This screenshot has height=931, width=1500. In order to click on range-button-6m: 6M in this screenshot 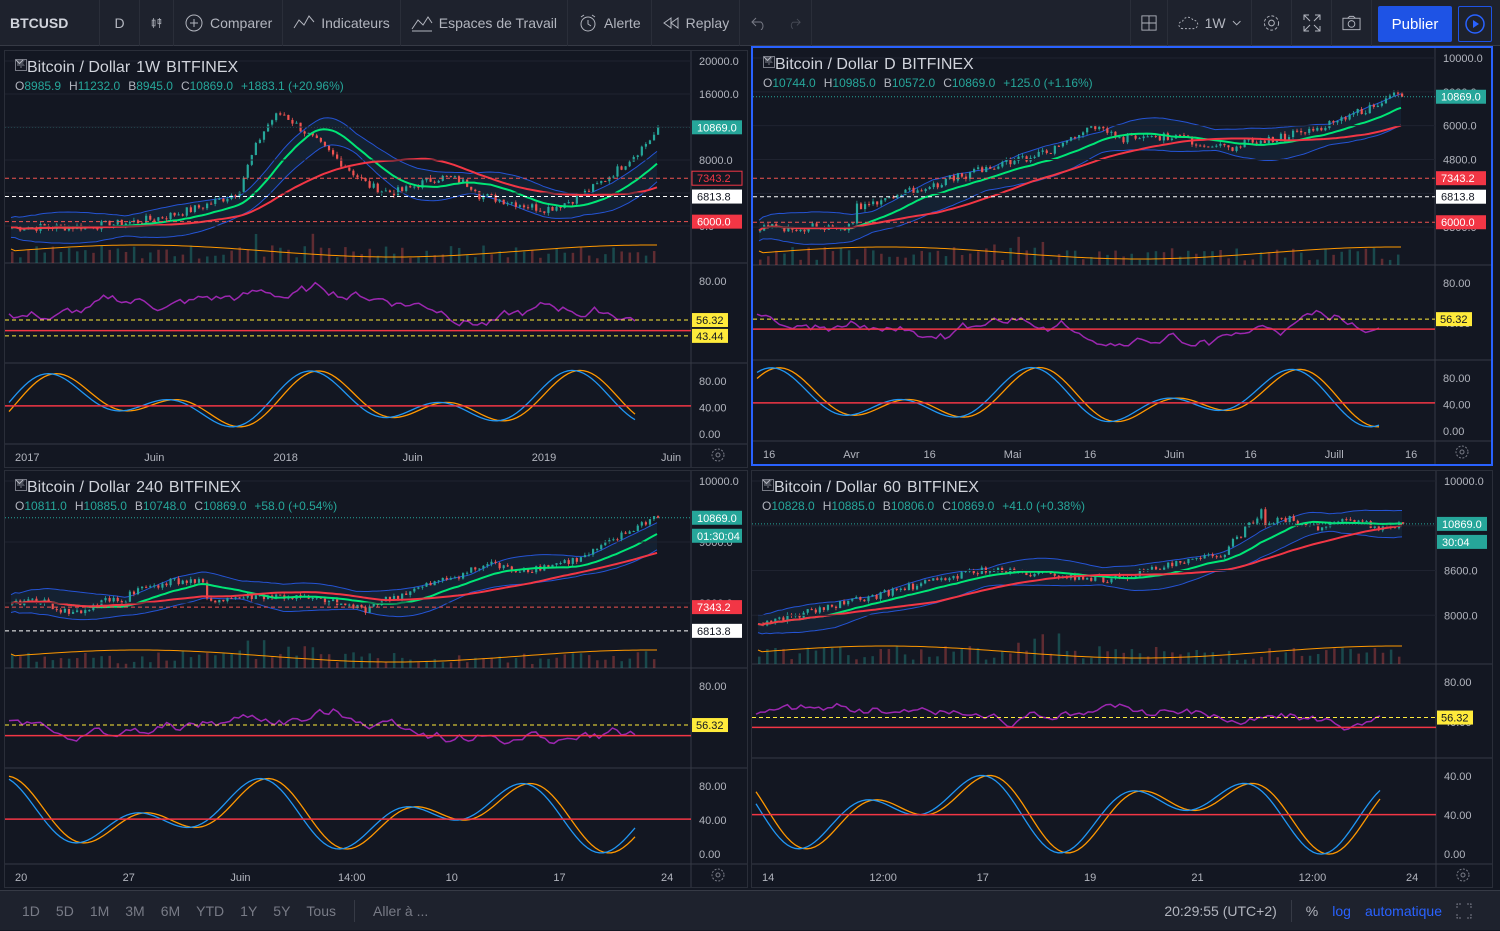, I will do `click(170, 910)`.